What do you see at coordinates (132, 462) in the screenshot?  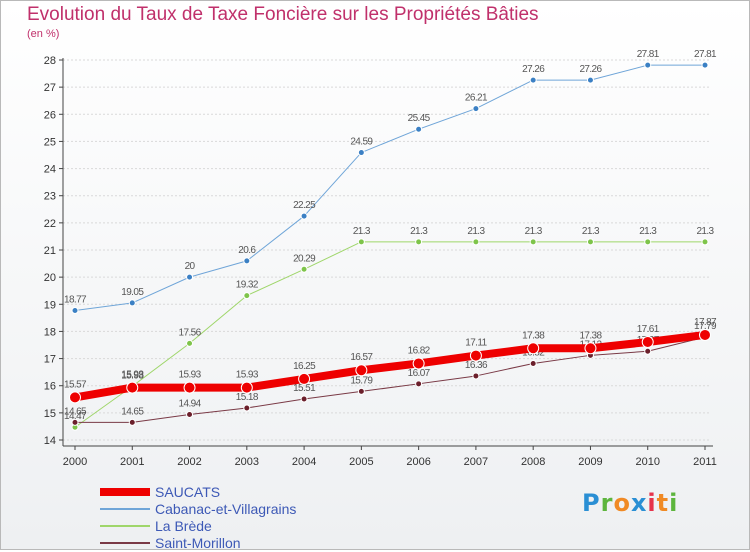 I see `x-tick-label: 2001` at bounding box center [132, 462].